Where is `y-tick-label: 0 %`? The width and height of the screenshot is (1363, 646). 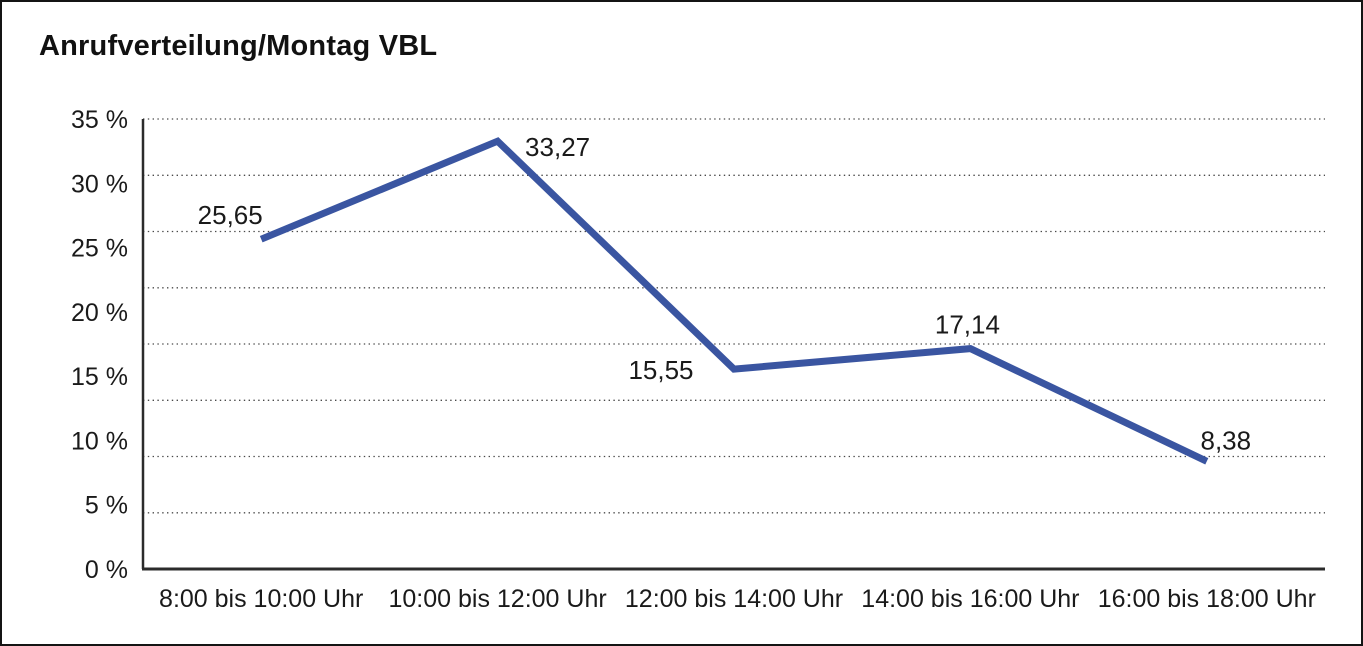
y-tick-label: 0 % is located at coordinates (106, 570).